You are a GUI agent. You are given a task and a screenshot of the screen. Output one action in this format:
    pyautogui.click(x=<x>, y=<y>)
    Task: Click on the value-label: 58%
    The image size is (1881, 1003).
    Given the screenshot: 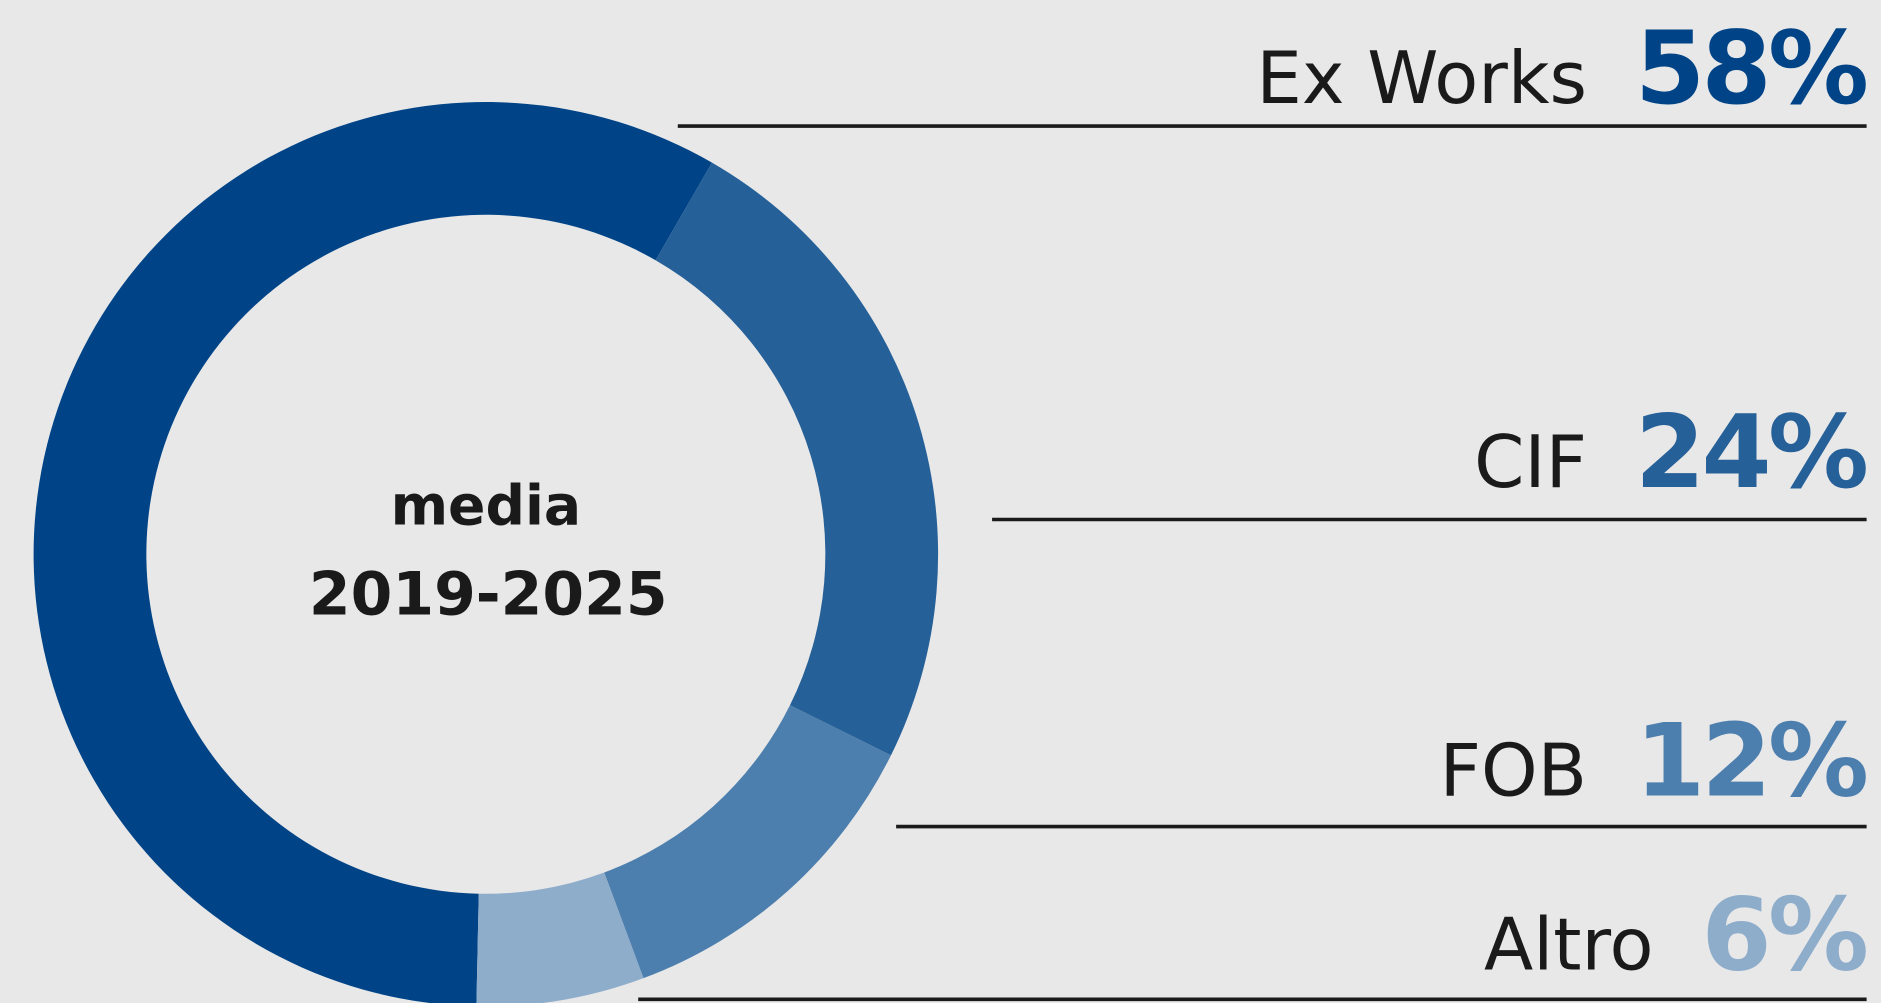 What is the action you would take?
    pyautogui.click(x=1750, y=68)
    